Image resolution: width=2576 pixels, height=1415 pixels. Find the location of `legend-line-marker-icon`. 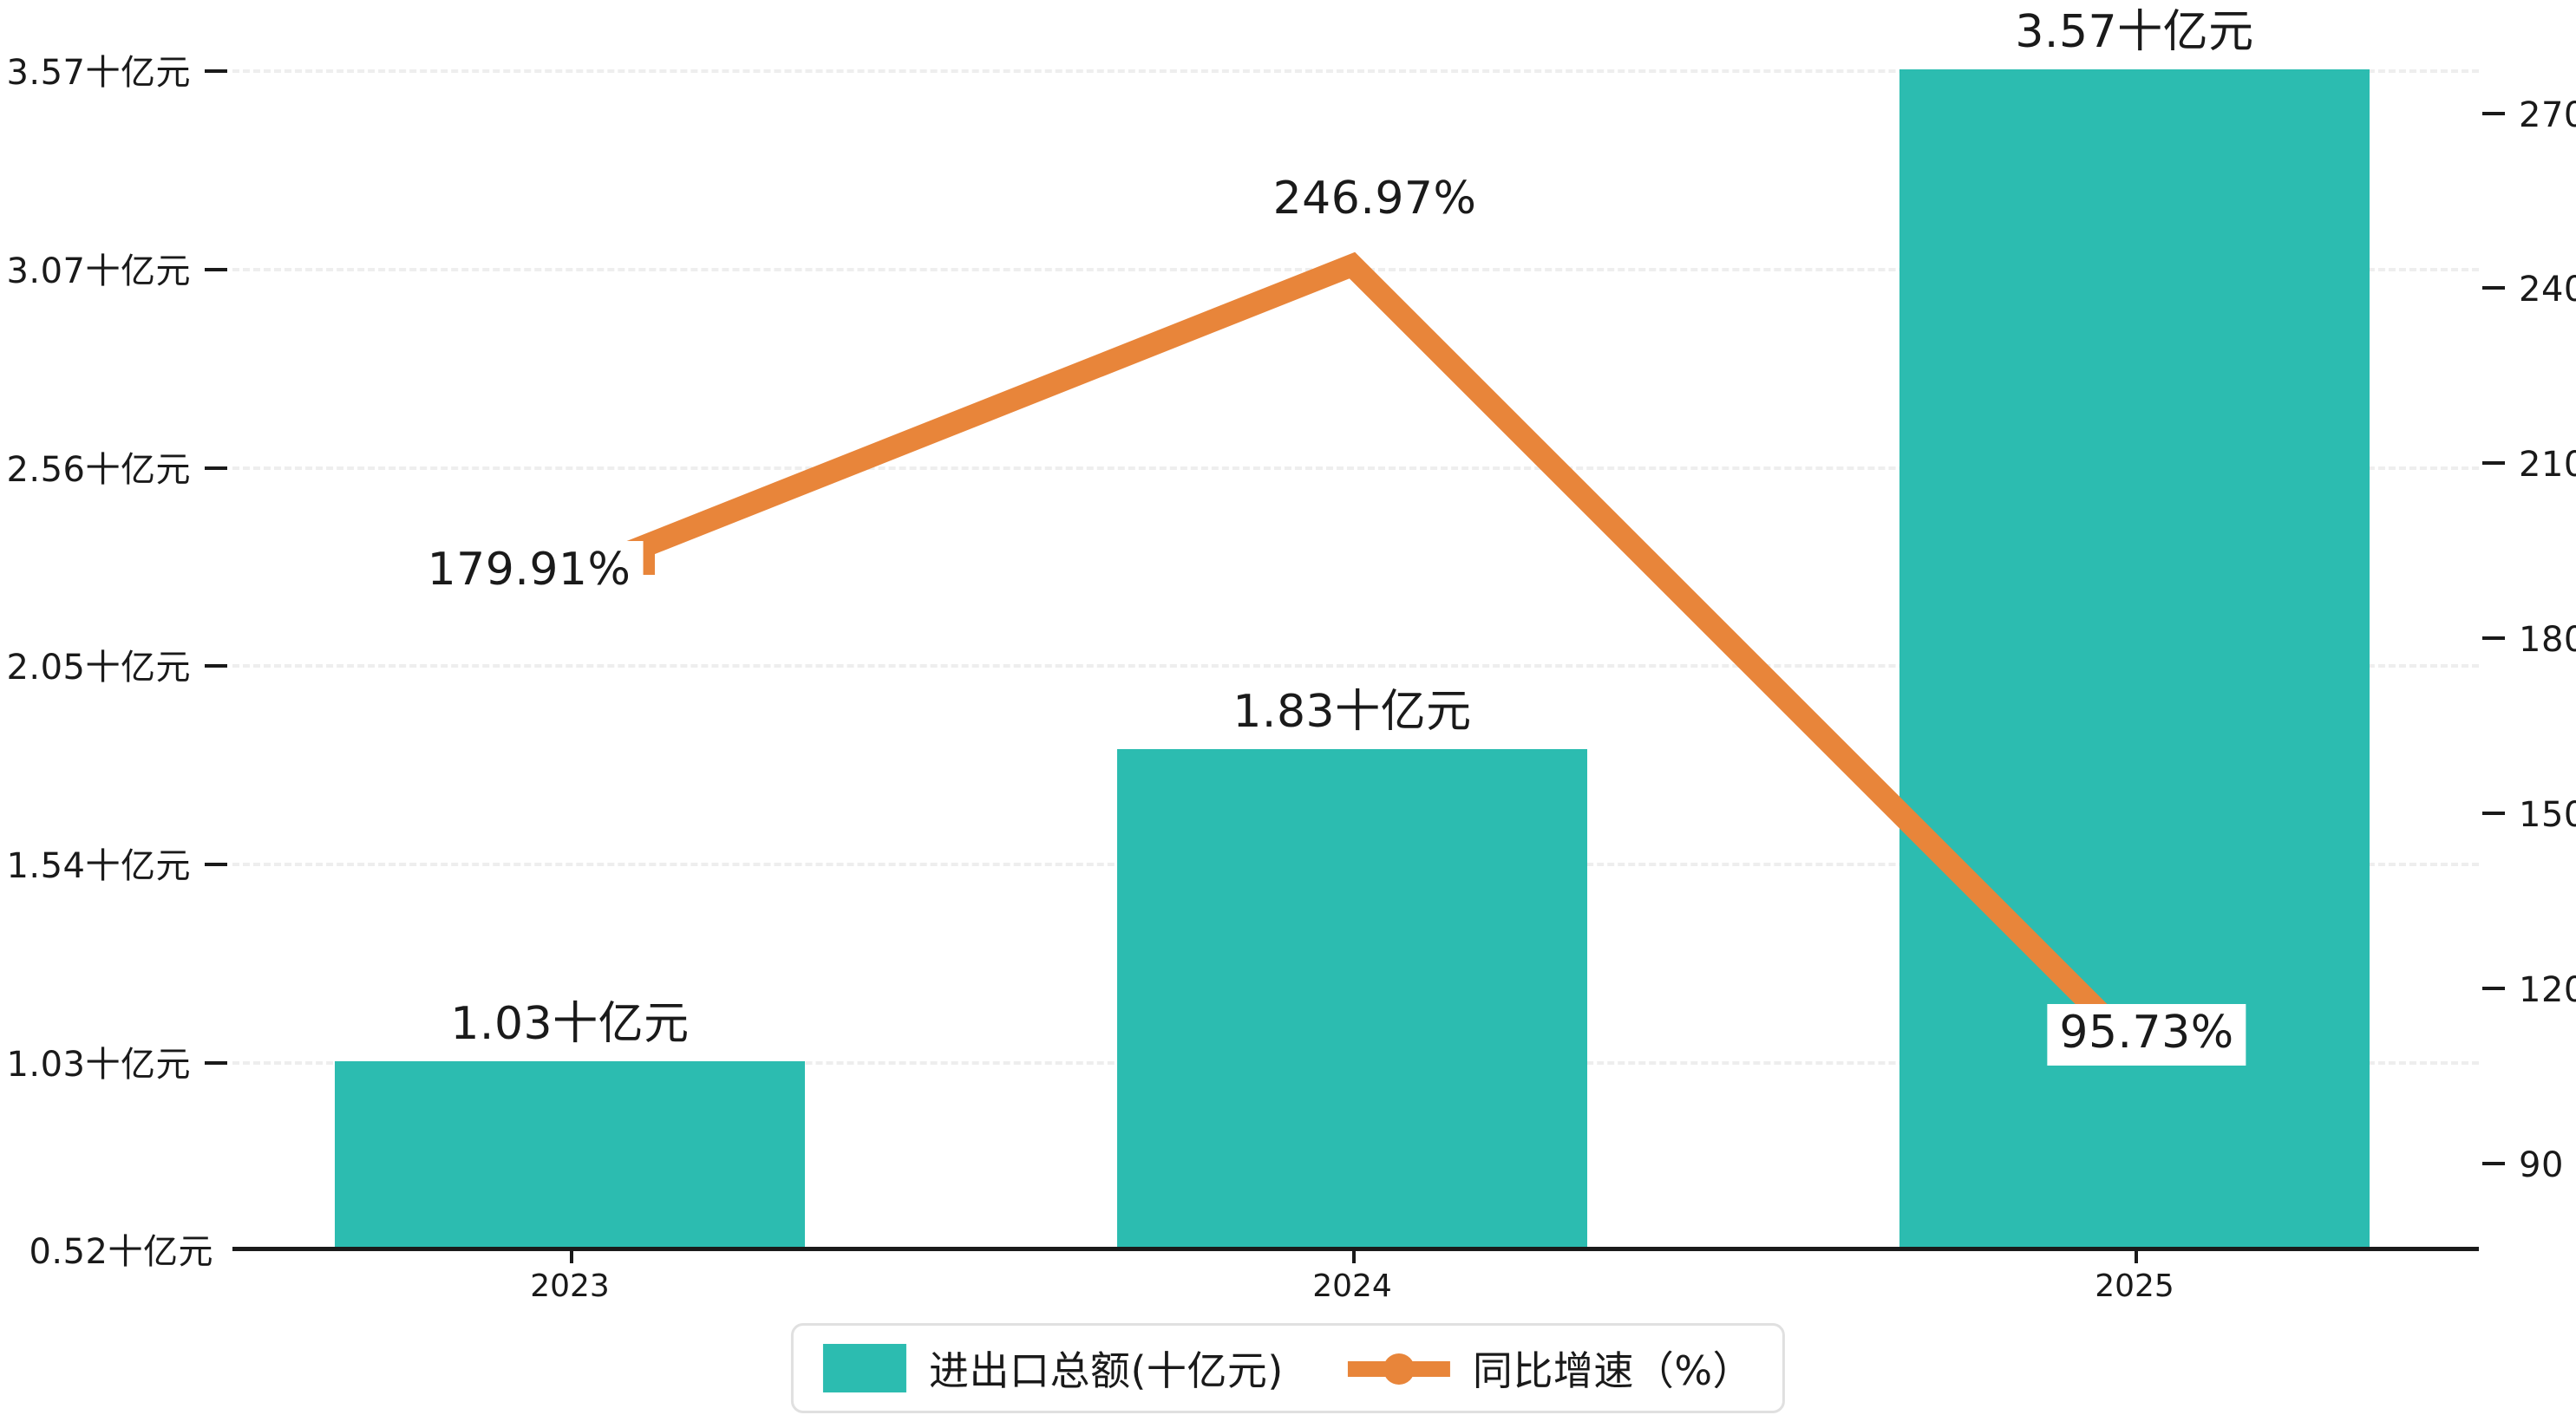

legend-line-marker-icon is located at coordinates (1399, 1369).